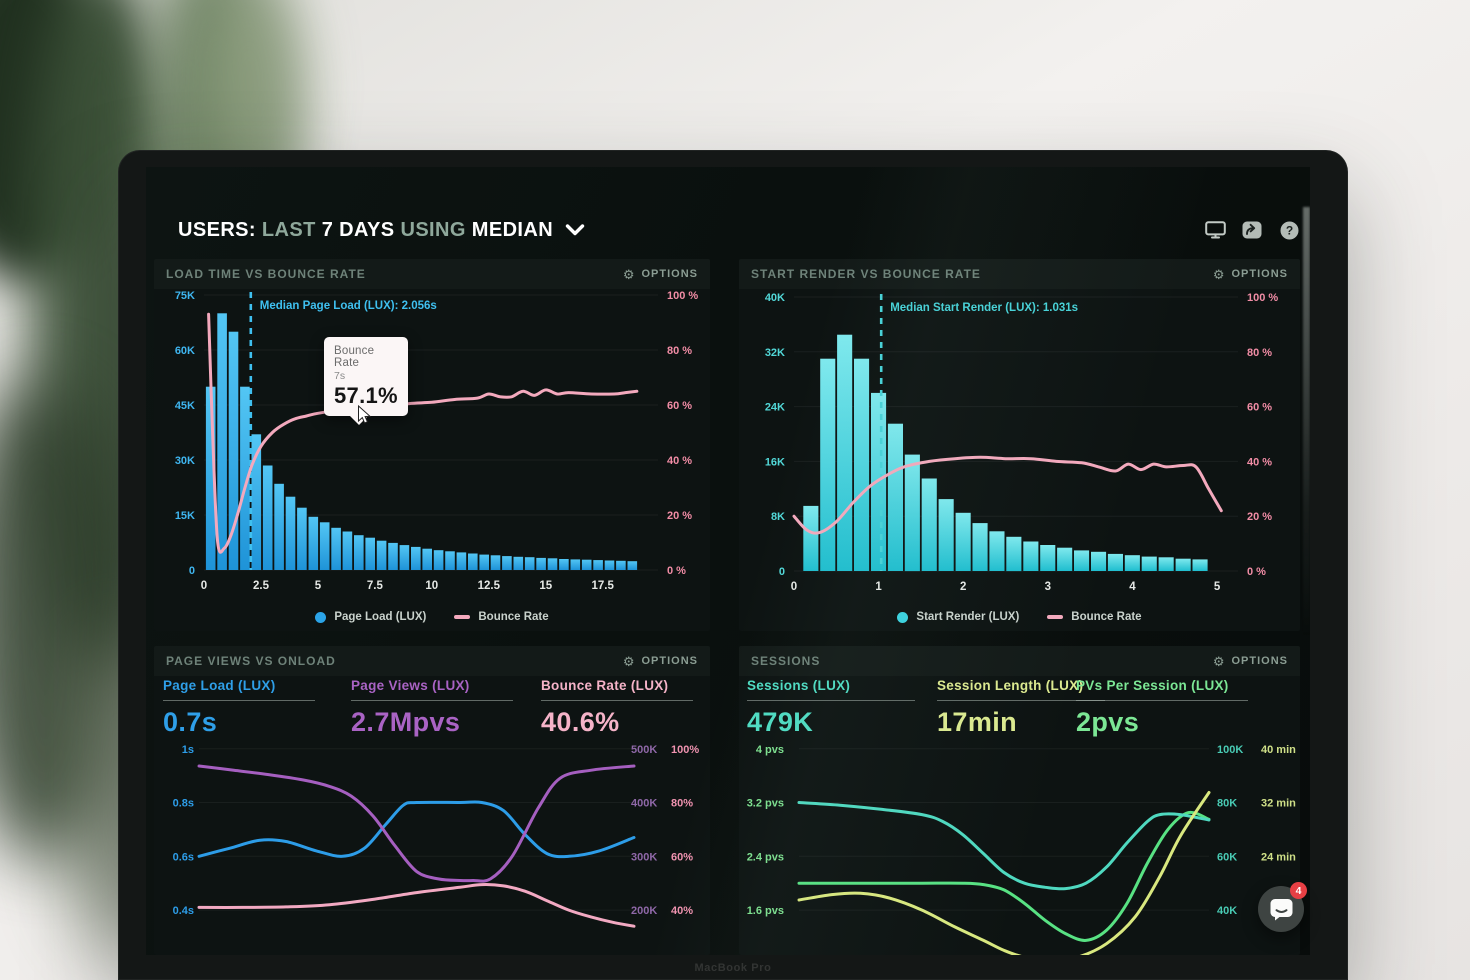  I want to click on svg-text: 200K, so click(644, 911).